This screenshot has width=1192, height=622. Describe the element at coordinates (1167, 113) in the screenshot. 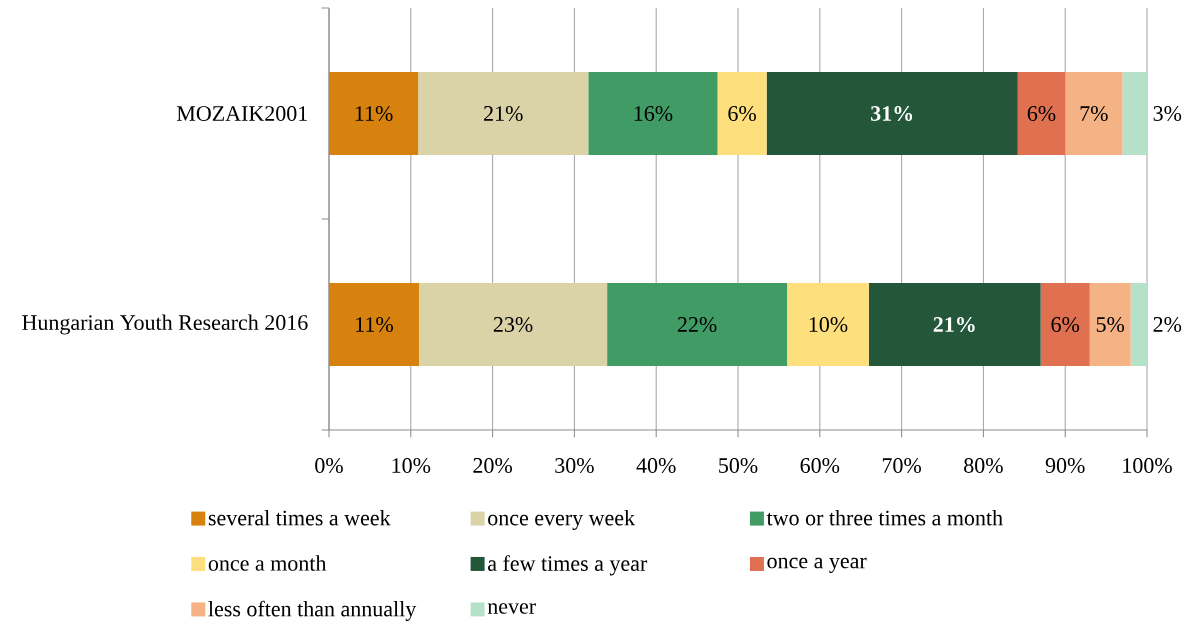

I see `data-label: 3%` at that location.